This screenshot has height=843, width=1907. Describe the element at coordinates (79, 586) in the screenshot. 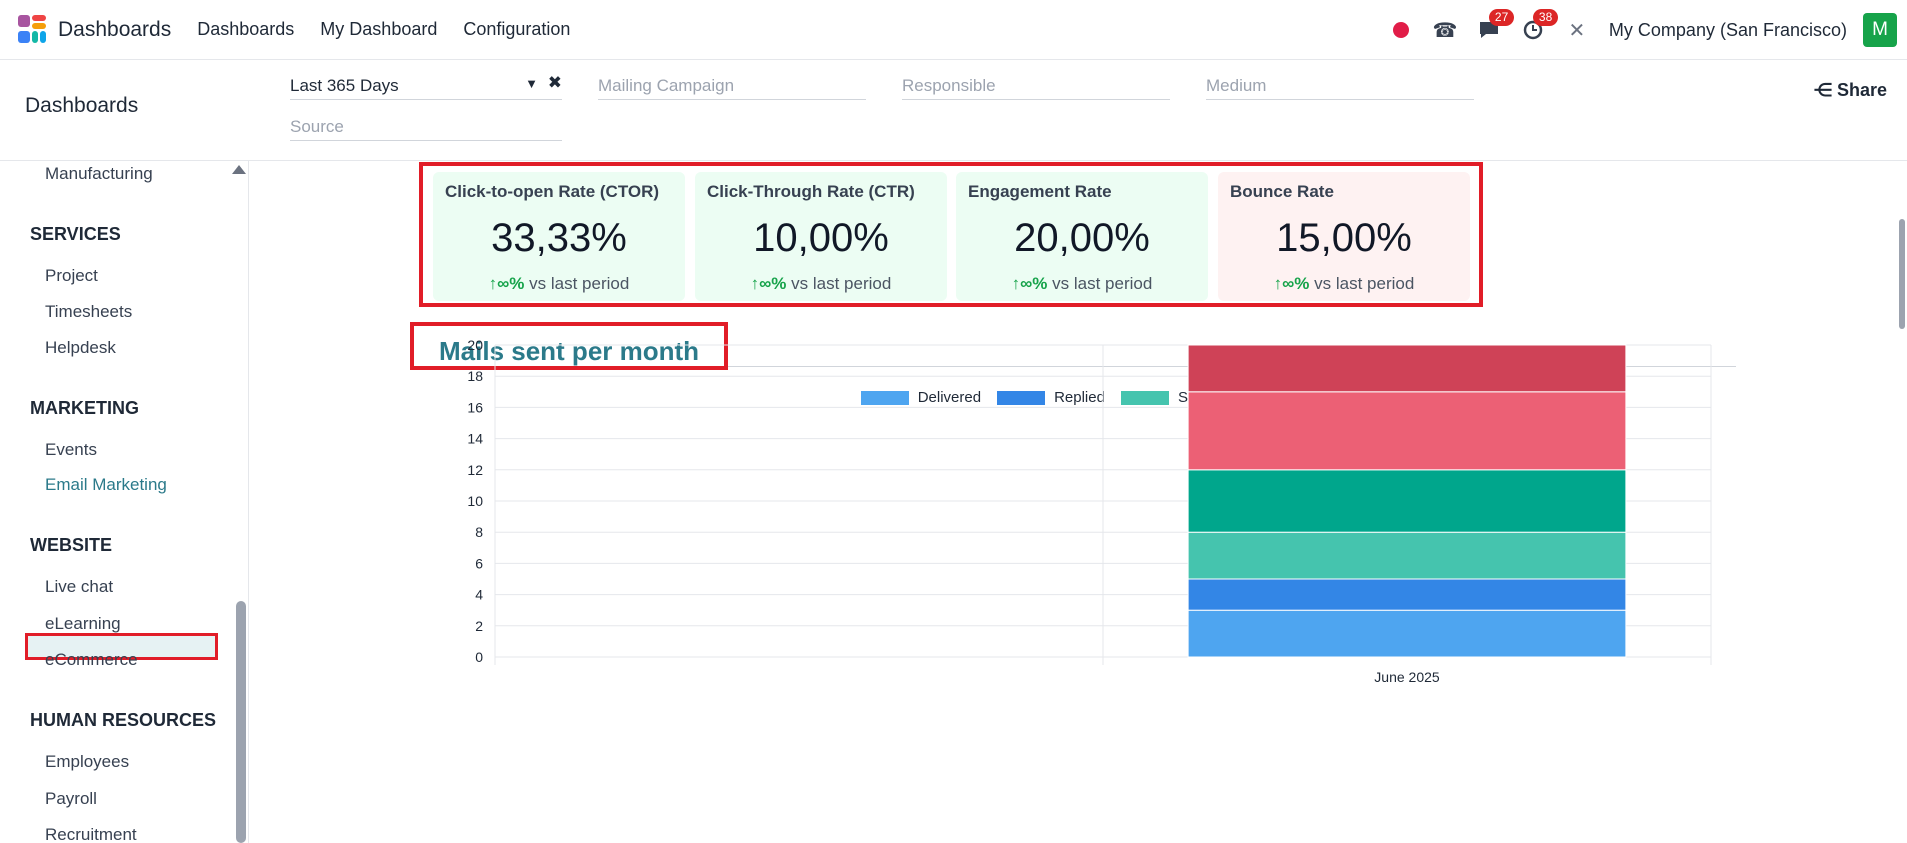

I see `sidebar-item-live-chat: Live chat` at that location.